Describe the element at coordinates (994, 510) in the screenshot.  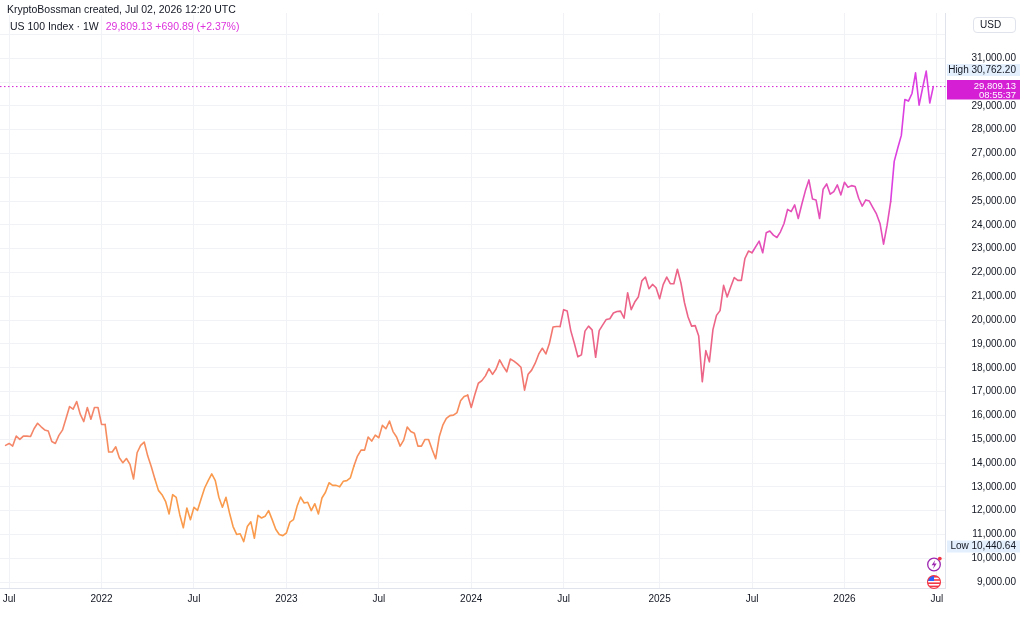
I see `y-tick-label: 12,000.00` at that location.